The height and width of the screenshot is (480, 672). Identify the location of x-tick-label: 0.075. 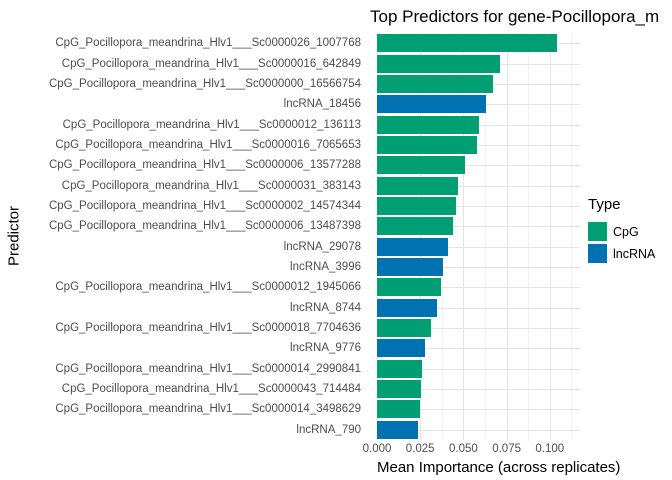
(506, 449).